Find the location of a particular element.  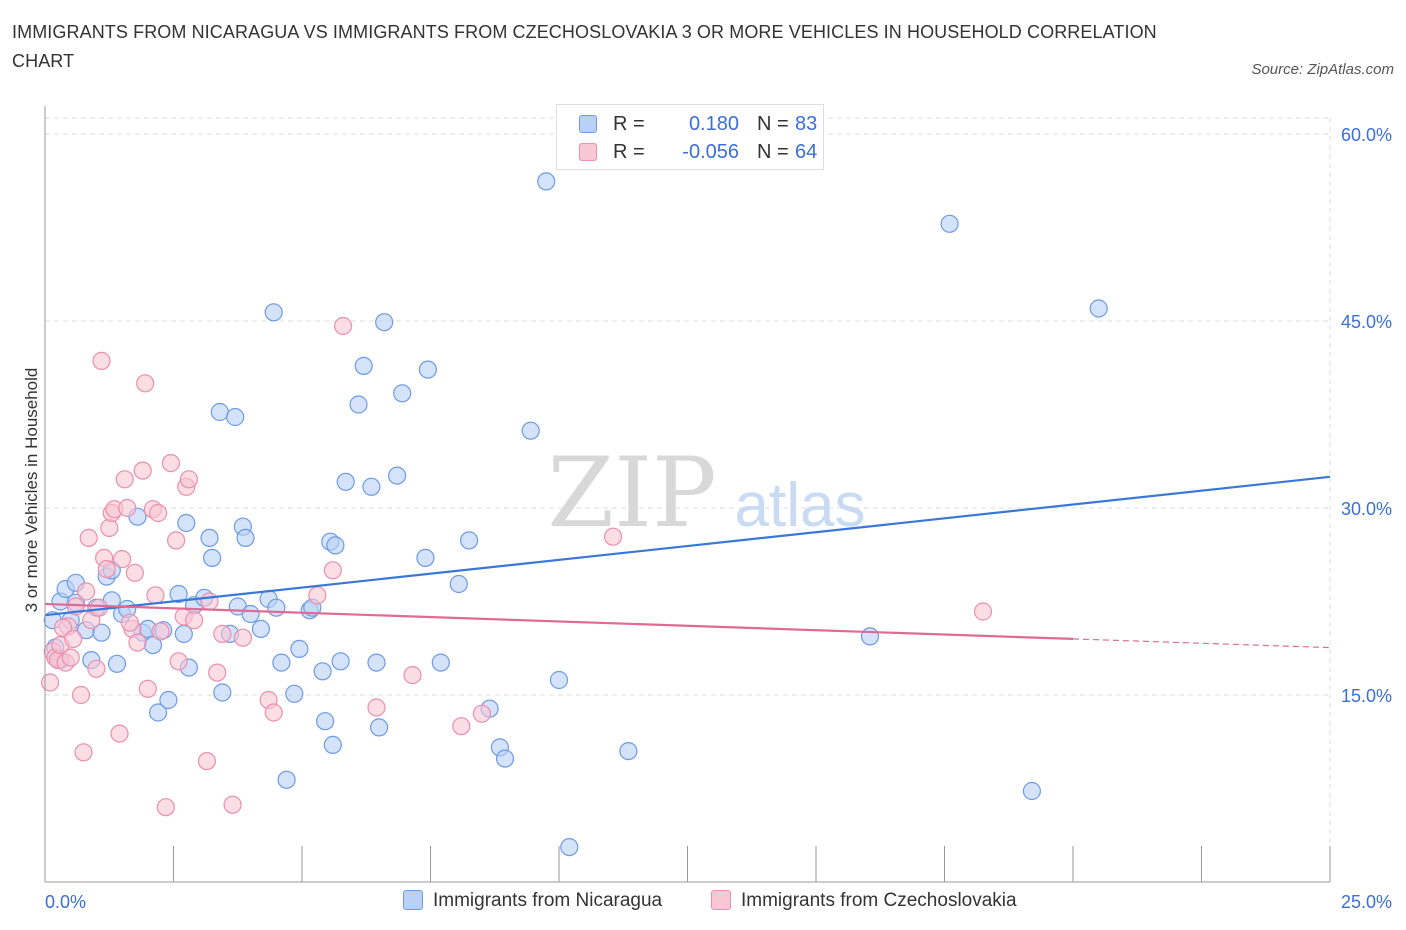

legend-item-czechoslovakia: Immigrants from Czechoslovakia is located at coordinates (864, 901).